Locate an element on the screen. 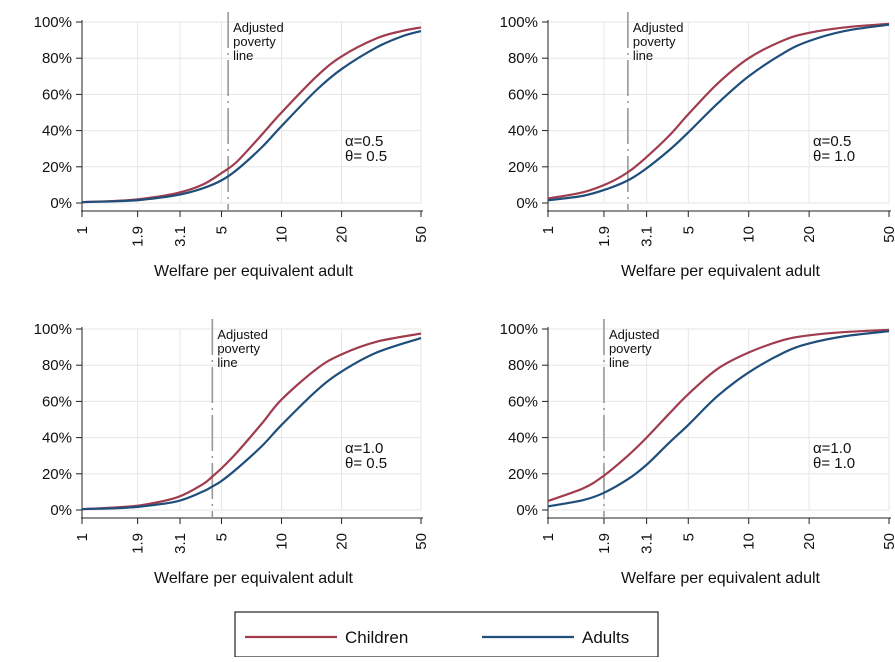 This screenshot has width=895, height=662. legend-box is located at coordinates (446, 634).